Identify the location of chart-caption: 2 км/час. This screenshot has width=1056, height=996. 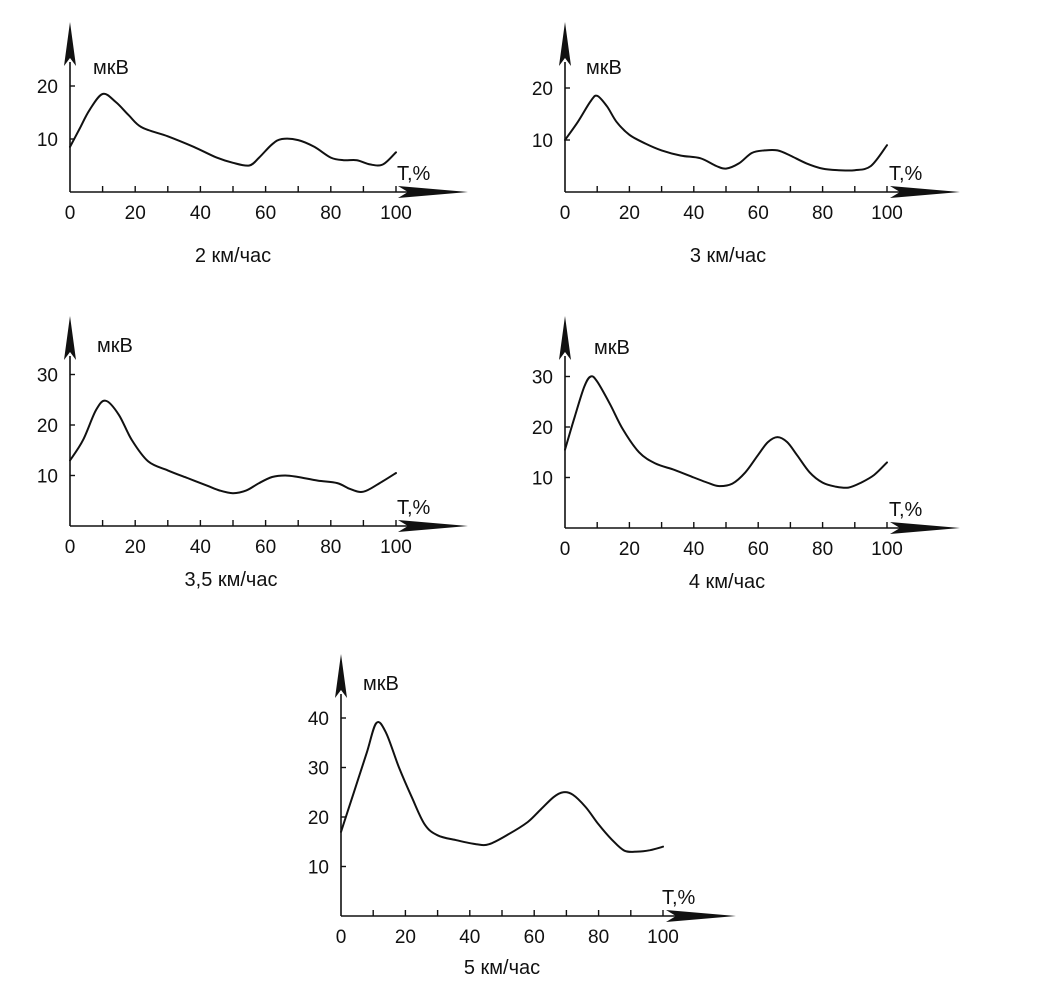
(233, 256).